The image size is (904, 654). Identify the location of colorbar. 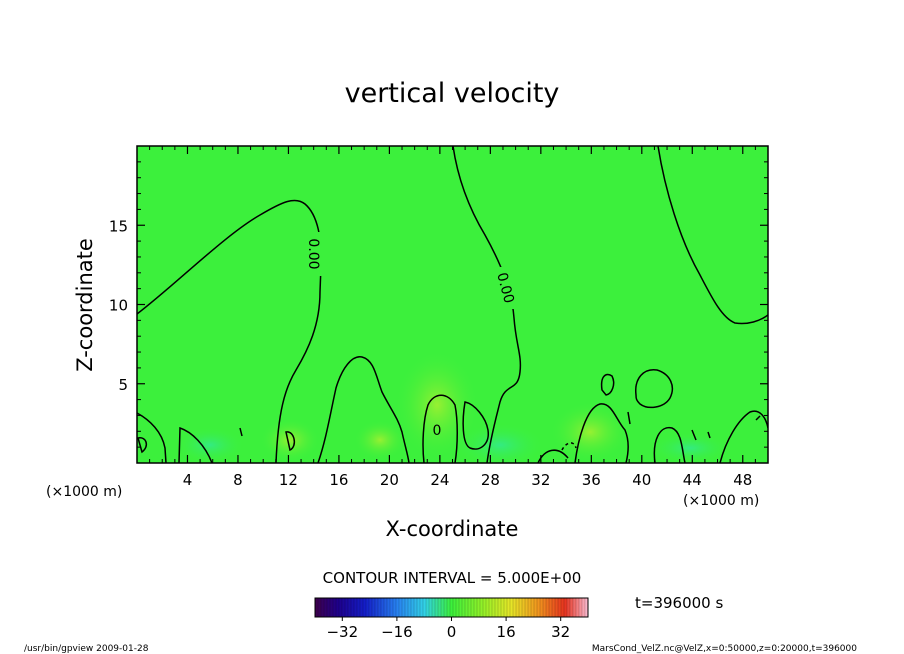
(451, 607).